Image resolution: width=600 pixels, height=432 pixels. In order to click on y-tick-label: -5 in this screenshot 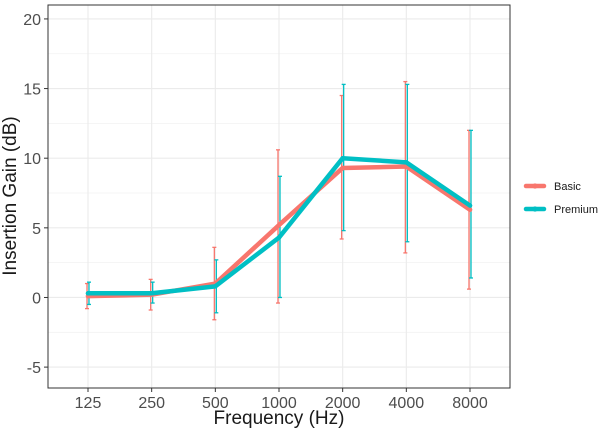, I will do `click(34, 368)`.